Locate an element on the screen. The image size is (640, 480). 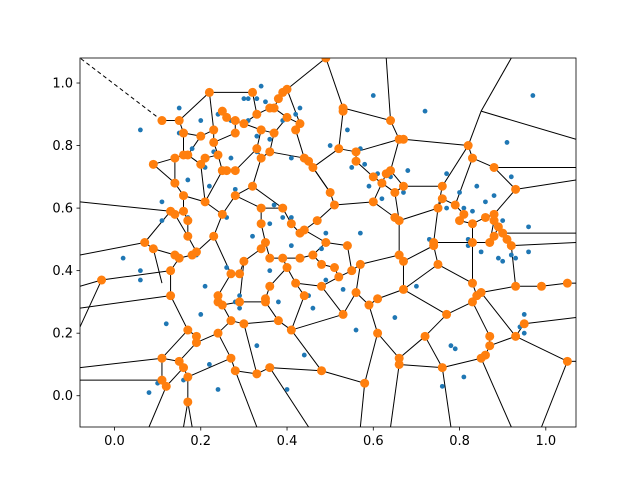
x-tick-label: 0.8 is located at coordinates (459, 441).